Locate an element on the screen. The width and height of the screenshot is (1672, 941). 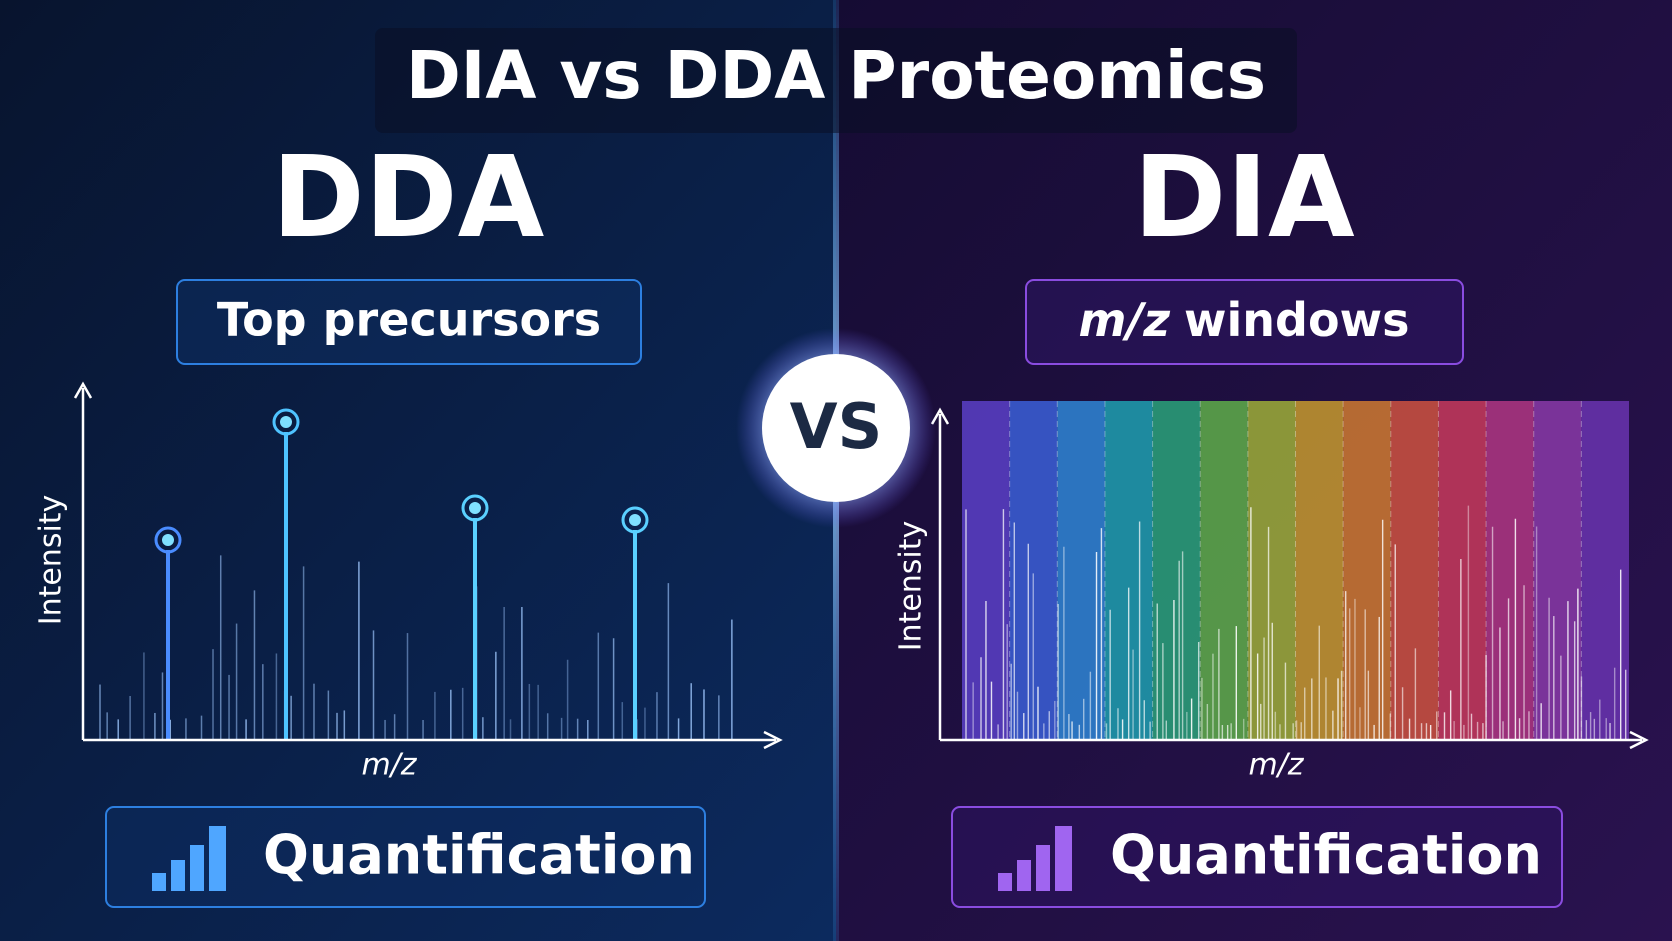
title: DIA vs DDA Proteomics is located at coordinates (836, 75).